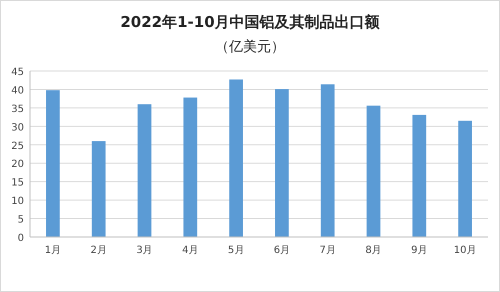 Image resolution: width=500 pixels, height=292 pixels. What do you see at coordinates (53, 250) in the screenshot?
I see `x-tick-label: 1月` at bounding box center [53, 250].